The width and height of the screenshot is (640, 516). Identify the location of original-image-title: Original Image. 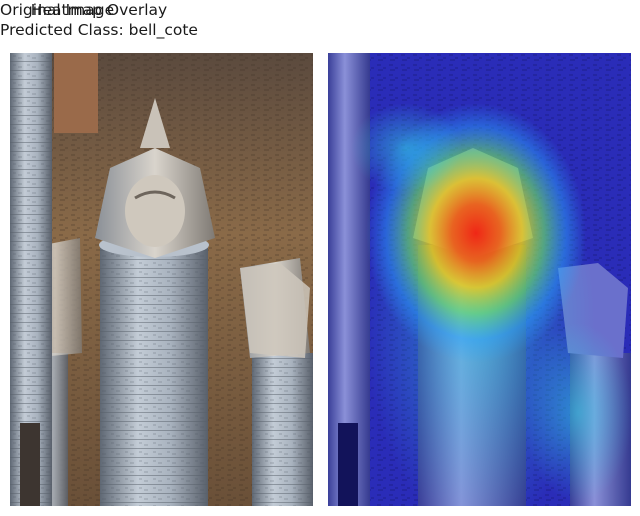
(57, 10).